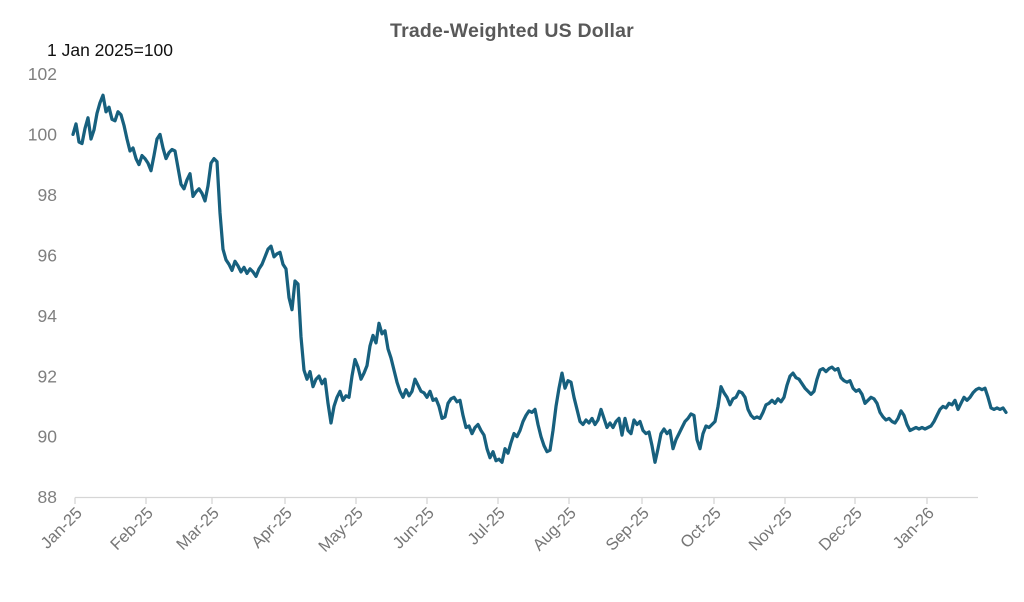  Describe the element at coordinates (272, 528) in the screenshot. I see `x-axis-tick-label: Apr-25` at that location.